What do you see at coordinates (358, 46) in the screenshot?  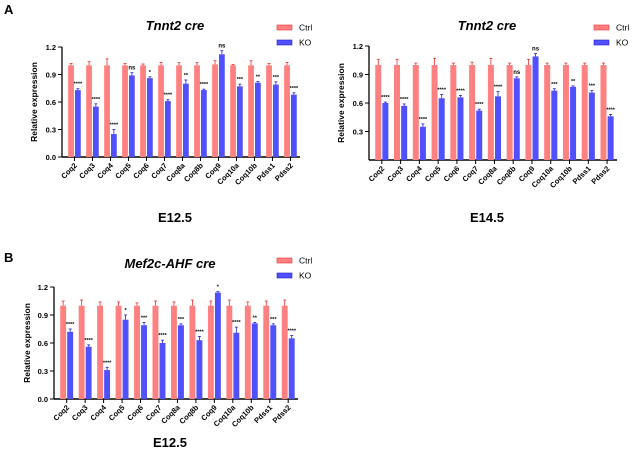 I see `y-tick-label: 1.2` at bounding box center [358, 46].